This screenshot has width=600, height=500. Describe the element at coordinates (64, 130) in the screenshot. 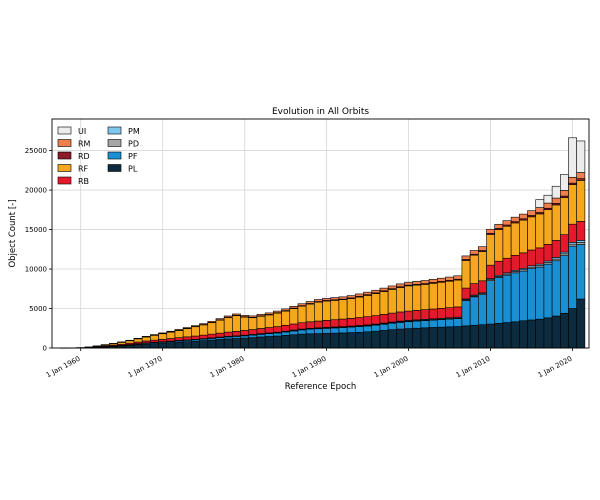

I see `legend-swatch-ui` at that location.